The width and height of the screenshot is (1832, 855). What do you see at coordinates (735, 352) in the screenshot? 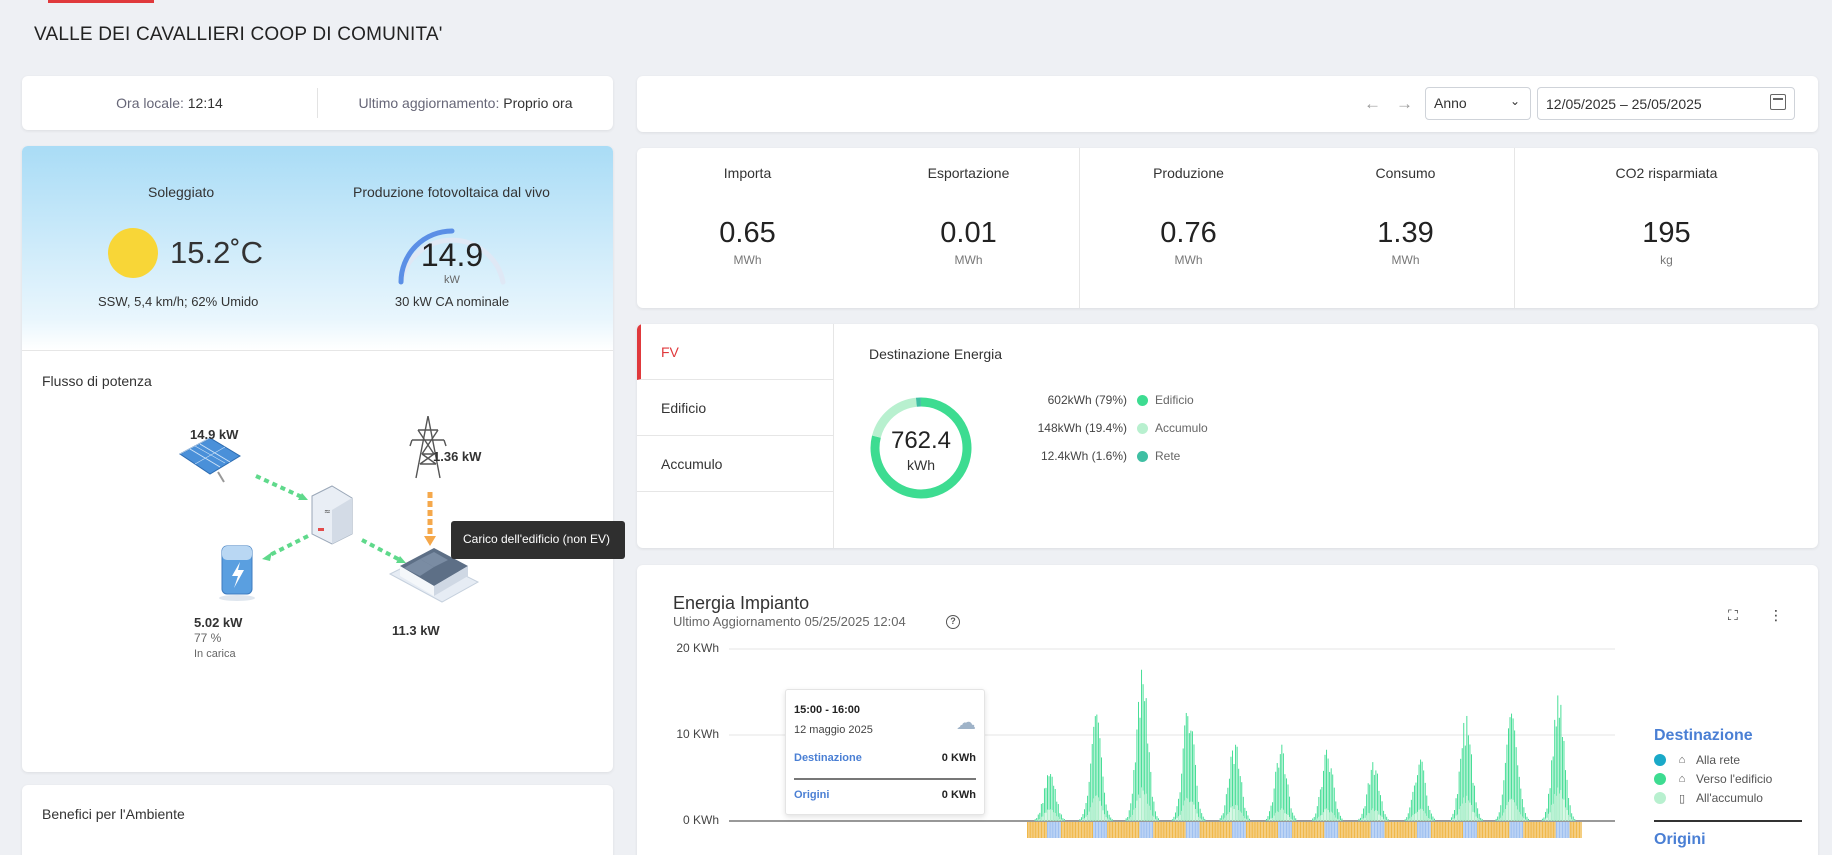
I see `tab-fv: FV` at bounding box center [735, 352].